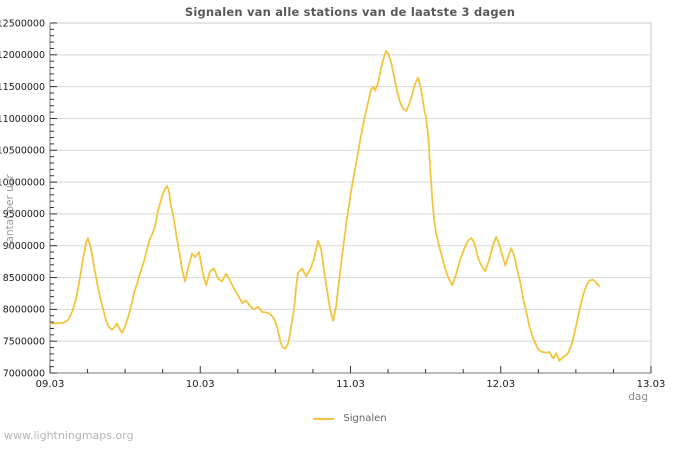 This screenshot has height=450, width=700. Describe the element at coordinates (24, 310) in the screenshot. I see `svg-text: 8000000` at that location.